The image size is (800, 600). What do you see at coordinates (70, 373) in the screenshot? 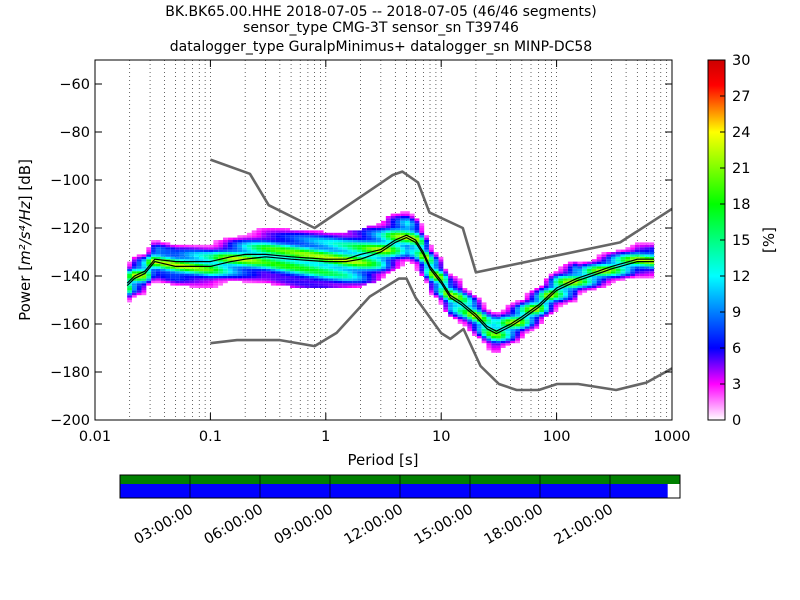
I see `y-tick-label: −180` at bounding box center [70, 373].